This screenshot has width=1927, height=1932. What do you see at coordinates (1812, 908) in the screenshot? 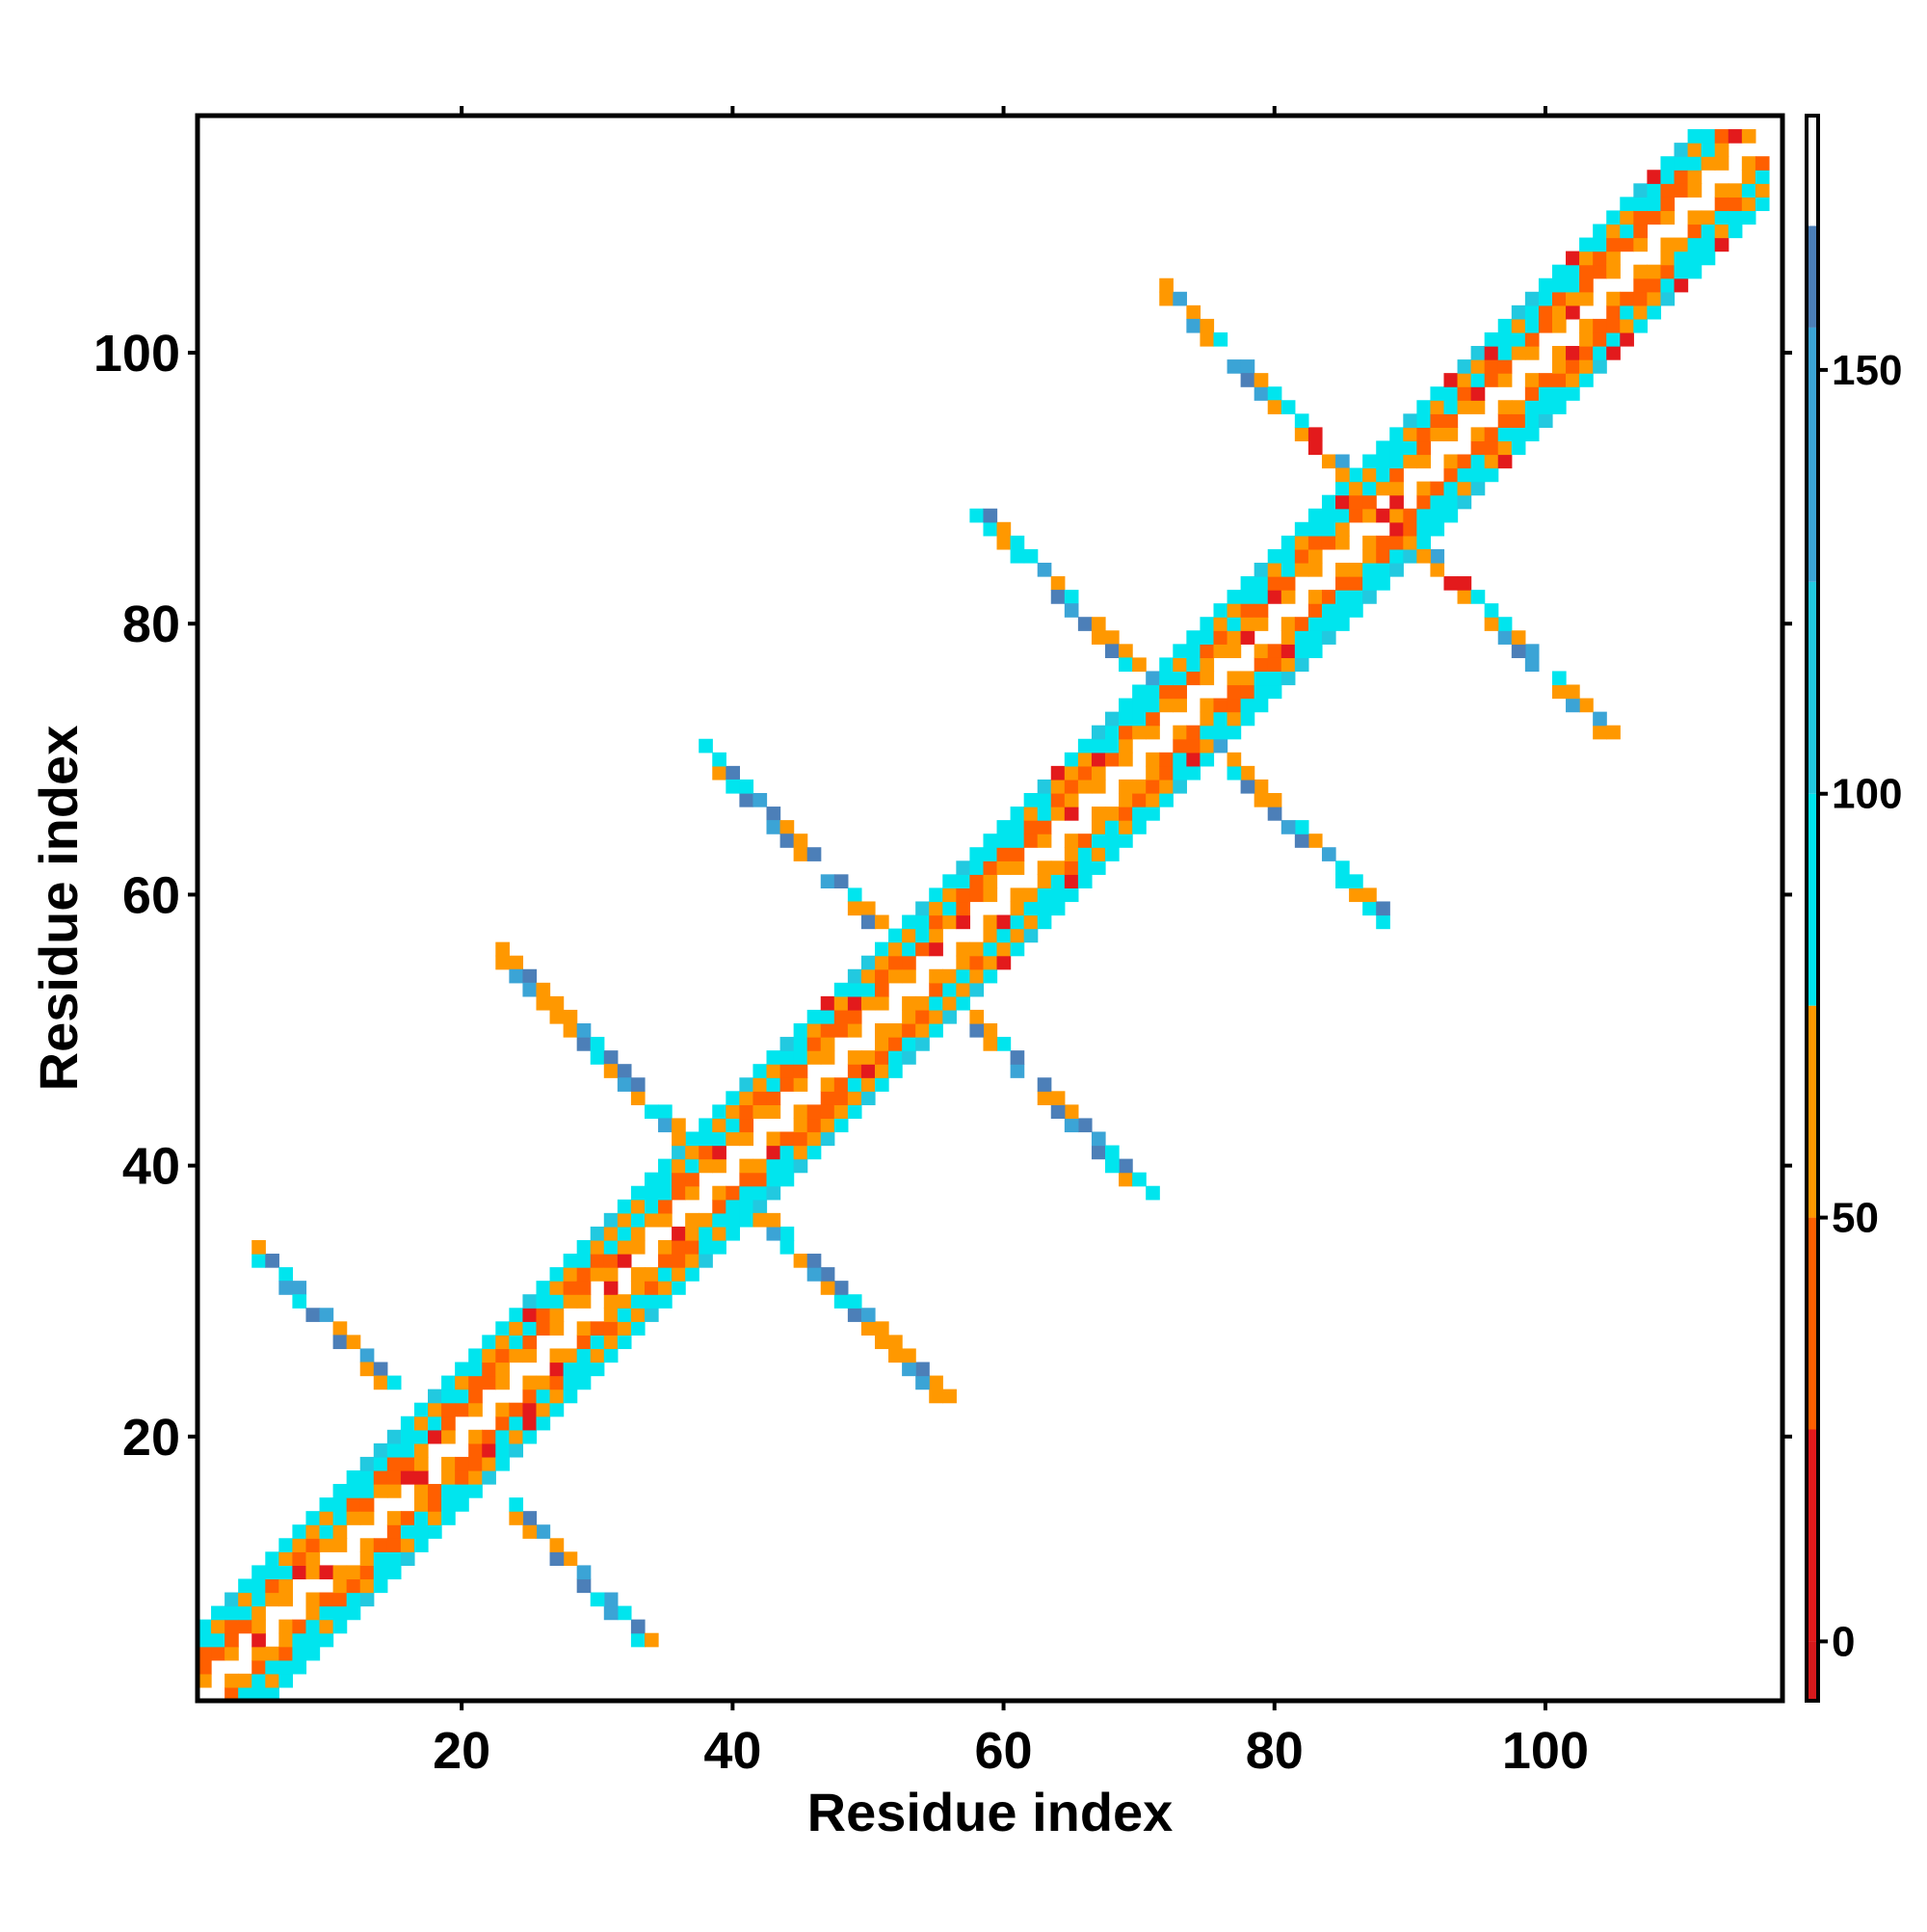
I see `colorbar-frame` at bounding box center [1812, 908].